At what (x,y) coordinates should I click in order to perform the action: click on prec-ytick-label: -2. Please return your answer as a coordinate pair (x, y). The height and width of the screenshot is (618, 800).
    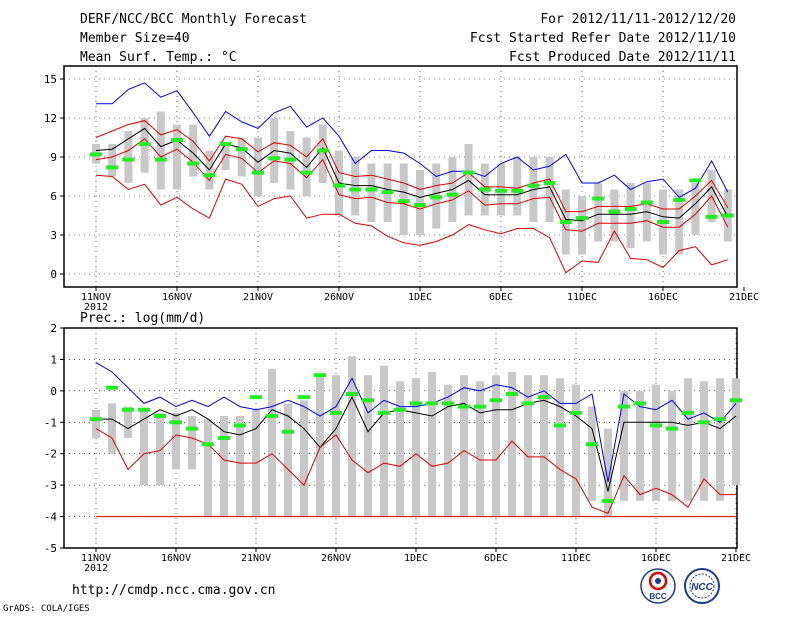
    Looking at the image, I should click on (50, 454).